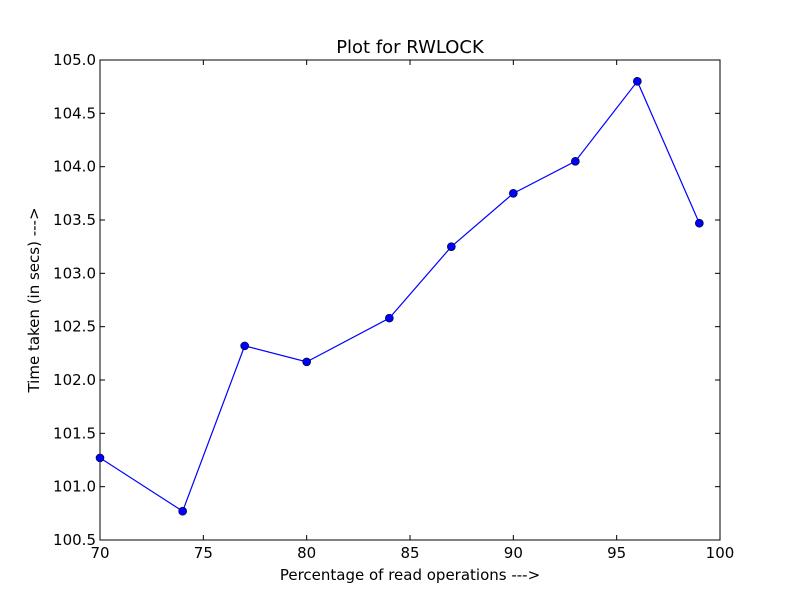 The height and width of the screenshot is (604, 800). Describe the element at coordinates (616, 553) in the screenshot. I see `x-tick-label: 95` at that location.